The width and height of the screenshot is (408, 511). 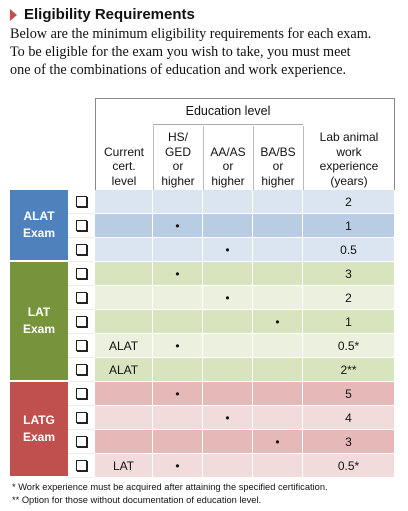 I want to click on column-header-line: Lab animal, so click(x=349, y=137).